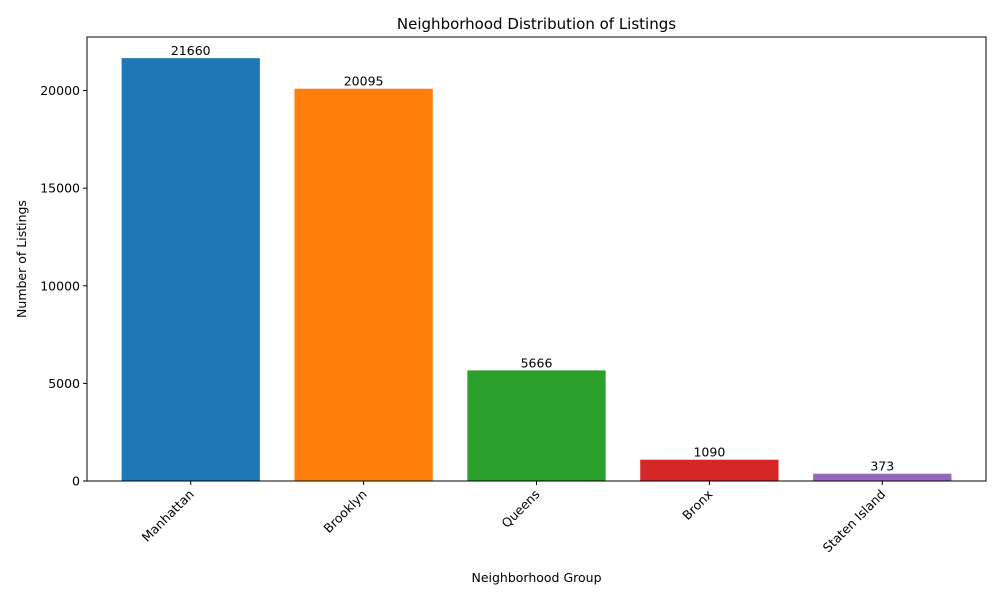 The width and height of the screenshot is (1000, 604). Describe the element at coordinates (709, 470) in the screenshot. I see `bar-bronx` at that location.